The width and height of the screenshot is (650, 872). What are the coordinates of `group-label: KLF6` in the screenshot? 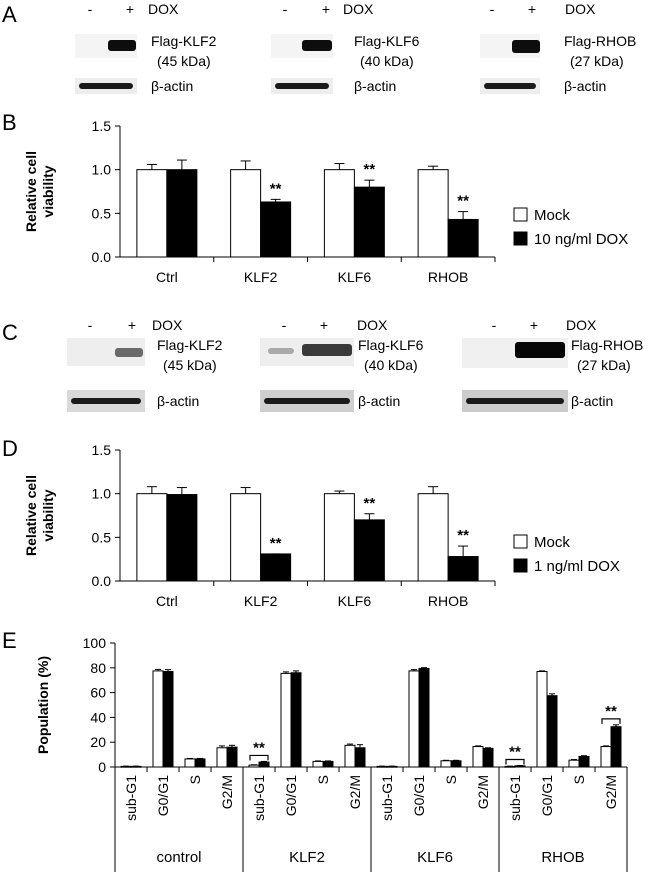 It's located at (435, 857).